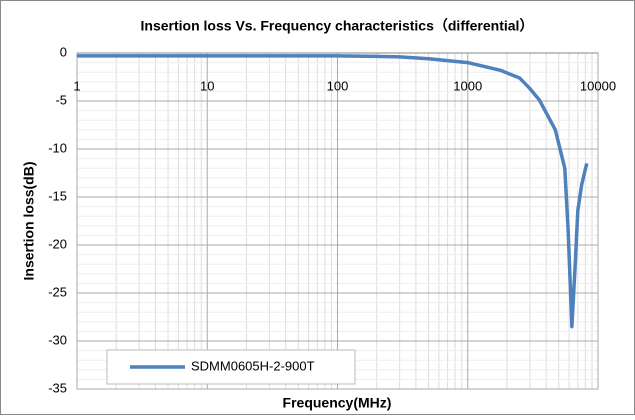  What do you see at coordinates (29, 220) in the screenshot?
I see `y-axis-label: Insertion loss(dB)` at bounding box center [29, 220].